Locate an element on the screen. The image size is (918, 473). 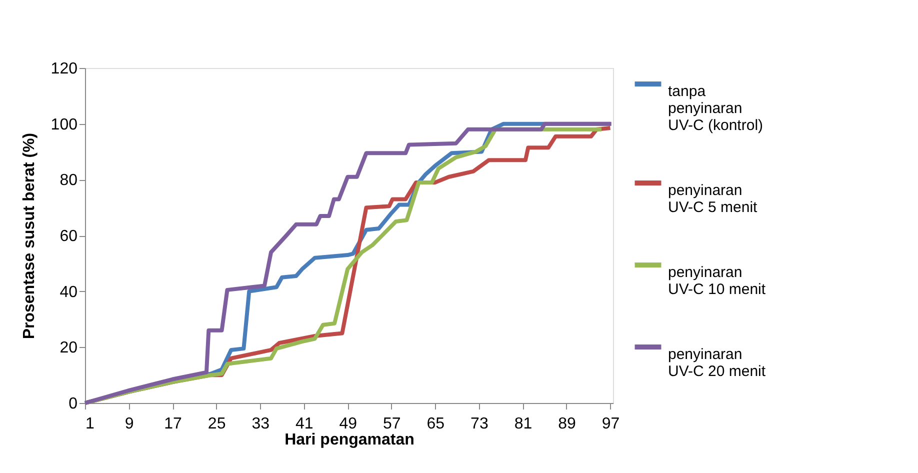
y-tick-label: 80 is located at coordinates (69, 181).